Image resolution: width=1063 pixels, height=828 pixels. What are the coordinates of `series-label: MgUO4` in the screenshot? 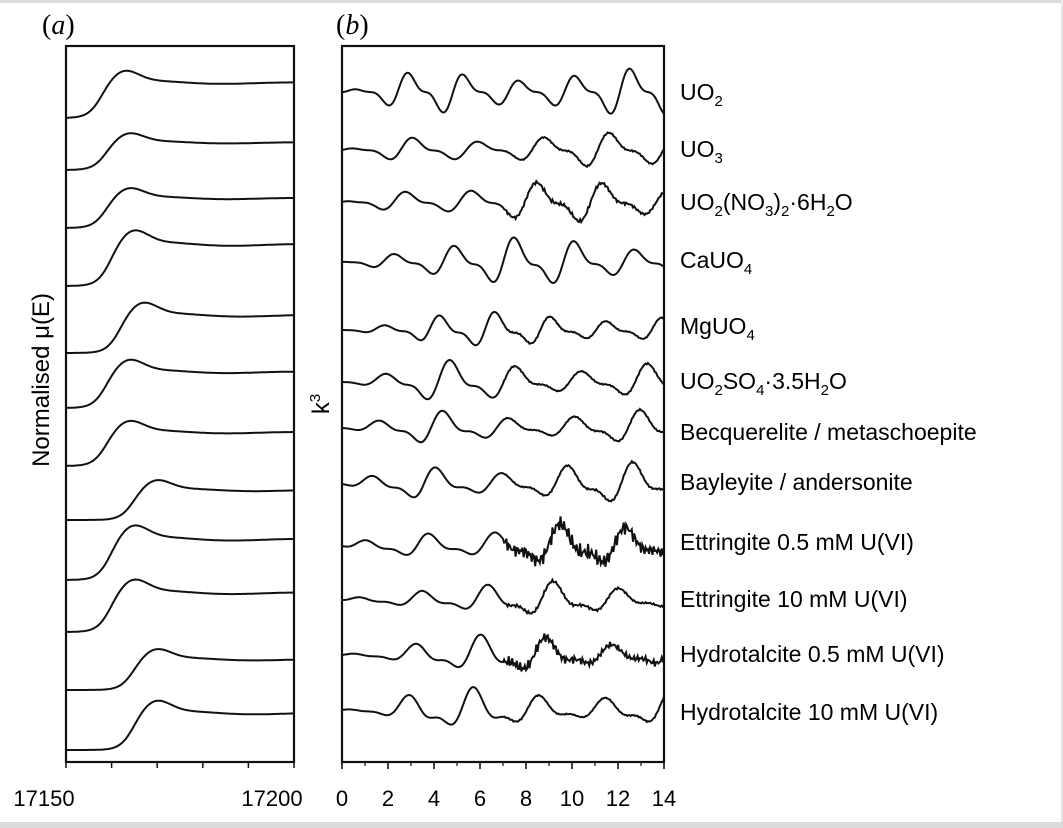 It's located at (717, 328).